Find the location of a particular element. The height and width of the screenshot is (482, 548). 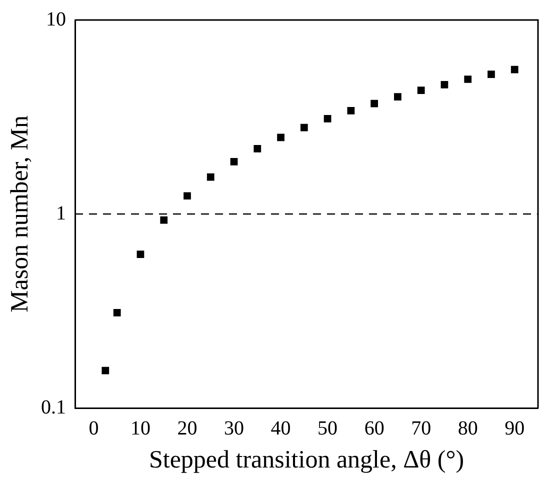

x-tick-label: 80 is located at coordinates (468, 428).